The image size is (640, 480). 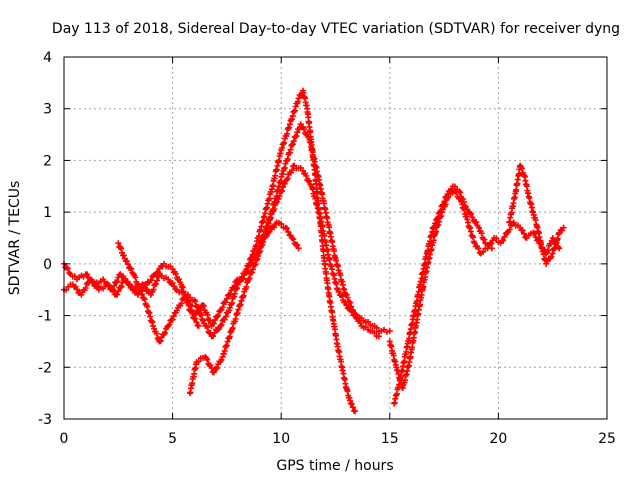 I want to click on x-tick-labels: 0 5 10 15 20 25, so click(x=338, y=439).